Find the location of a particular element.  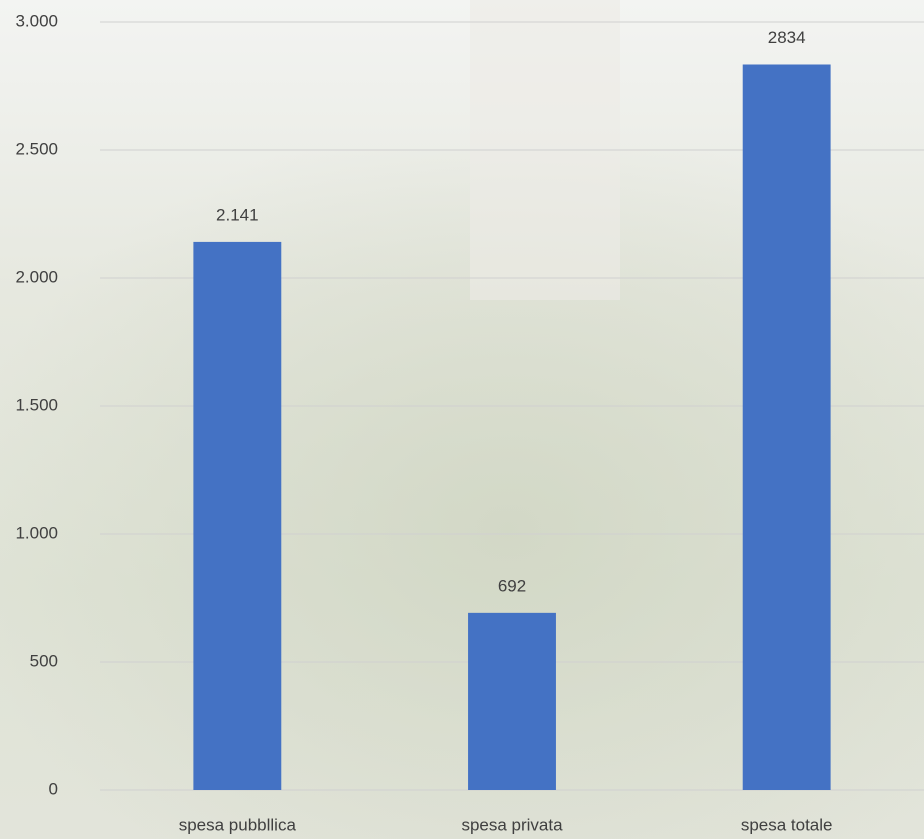

y-tick-label: 0 is located at coordinates (53, 788).